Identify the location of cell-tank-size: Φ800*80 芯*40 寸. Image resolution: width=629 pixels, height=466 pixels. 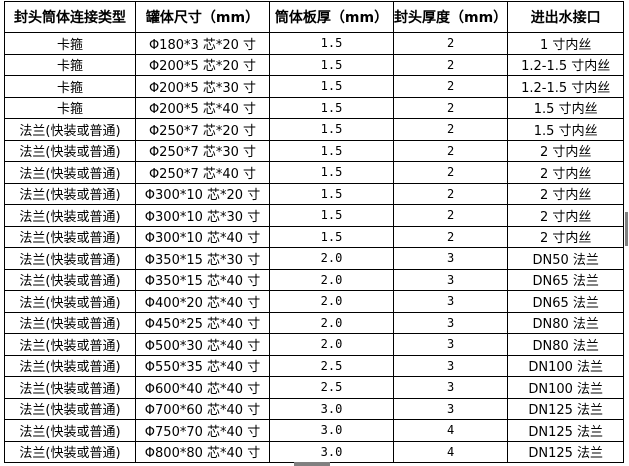
(202, 451).